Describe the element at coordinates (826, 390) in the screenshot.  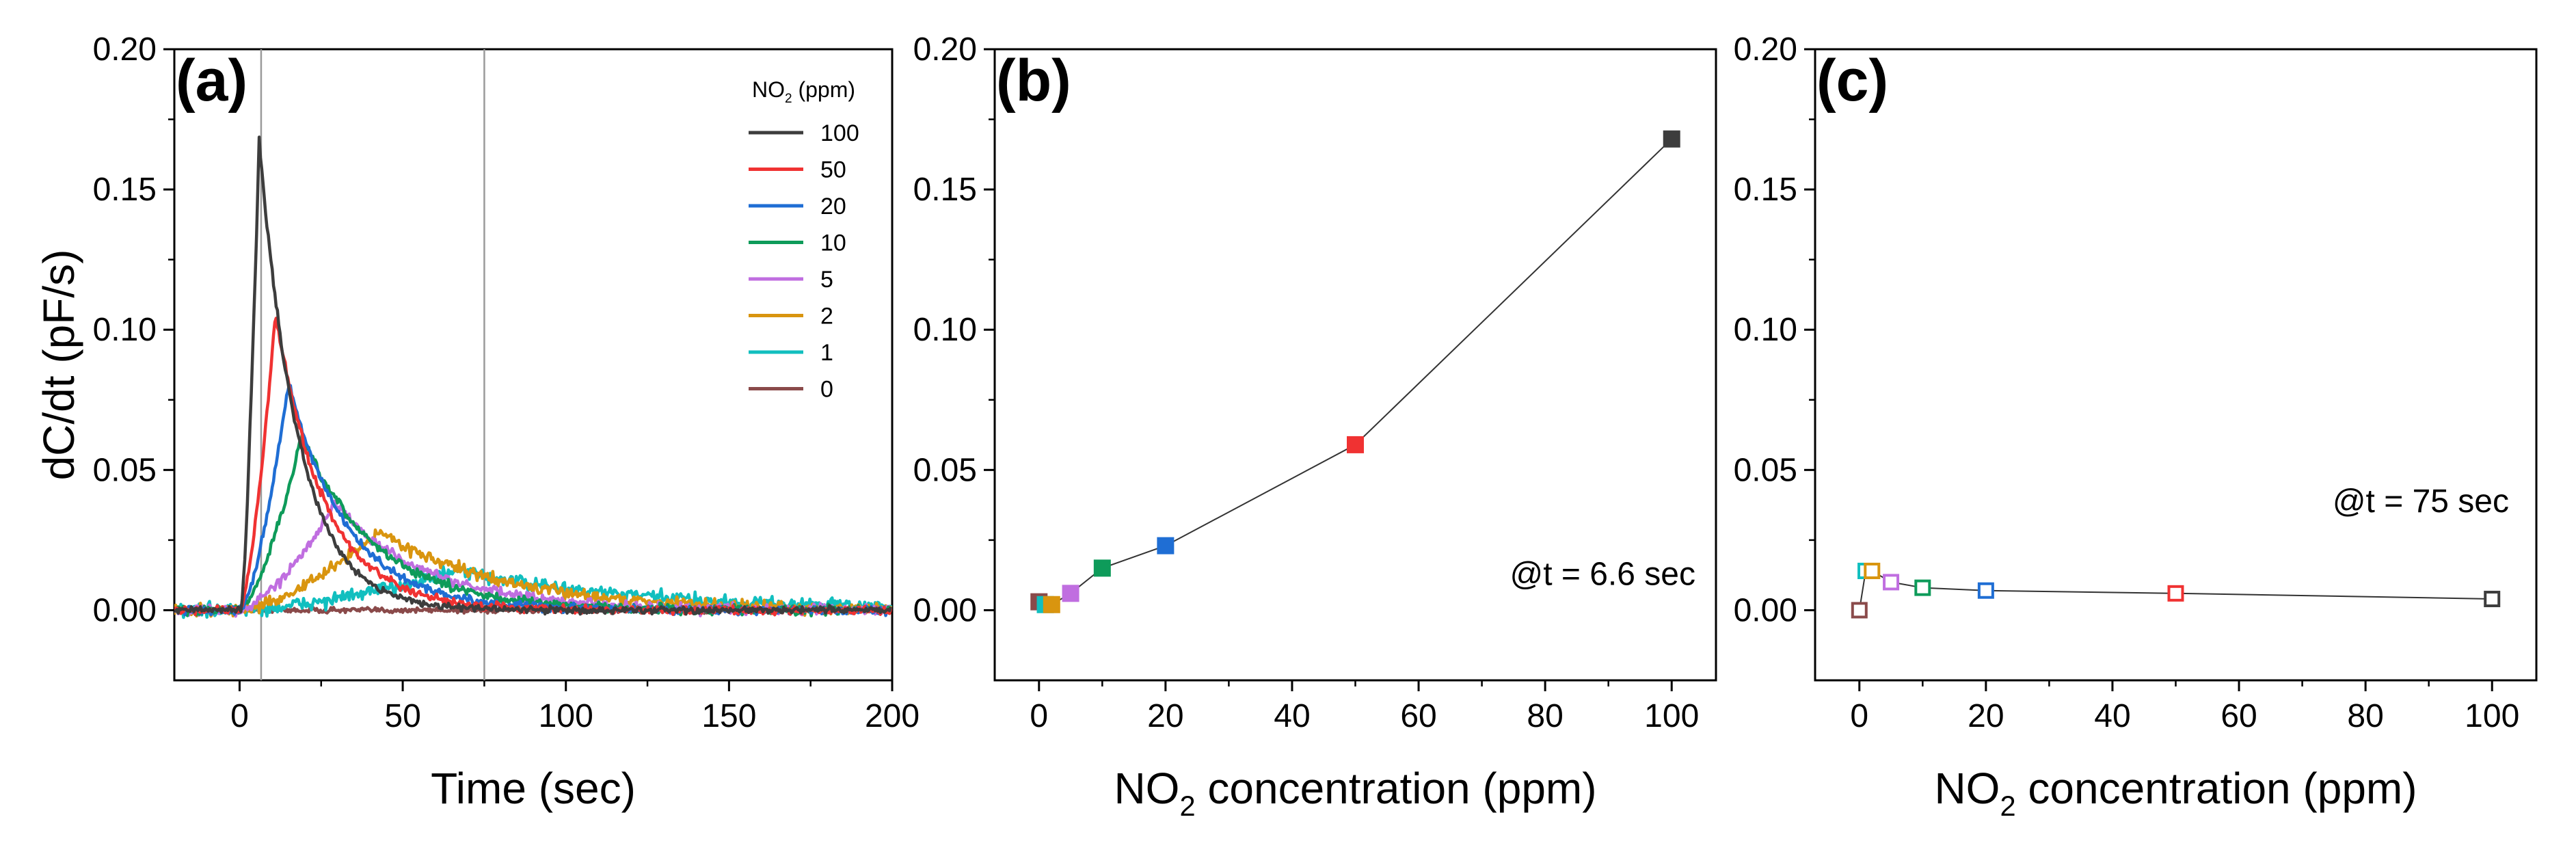
I see `legend-entry: 0` at that location.